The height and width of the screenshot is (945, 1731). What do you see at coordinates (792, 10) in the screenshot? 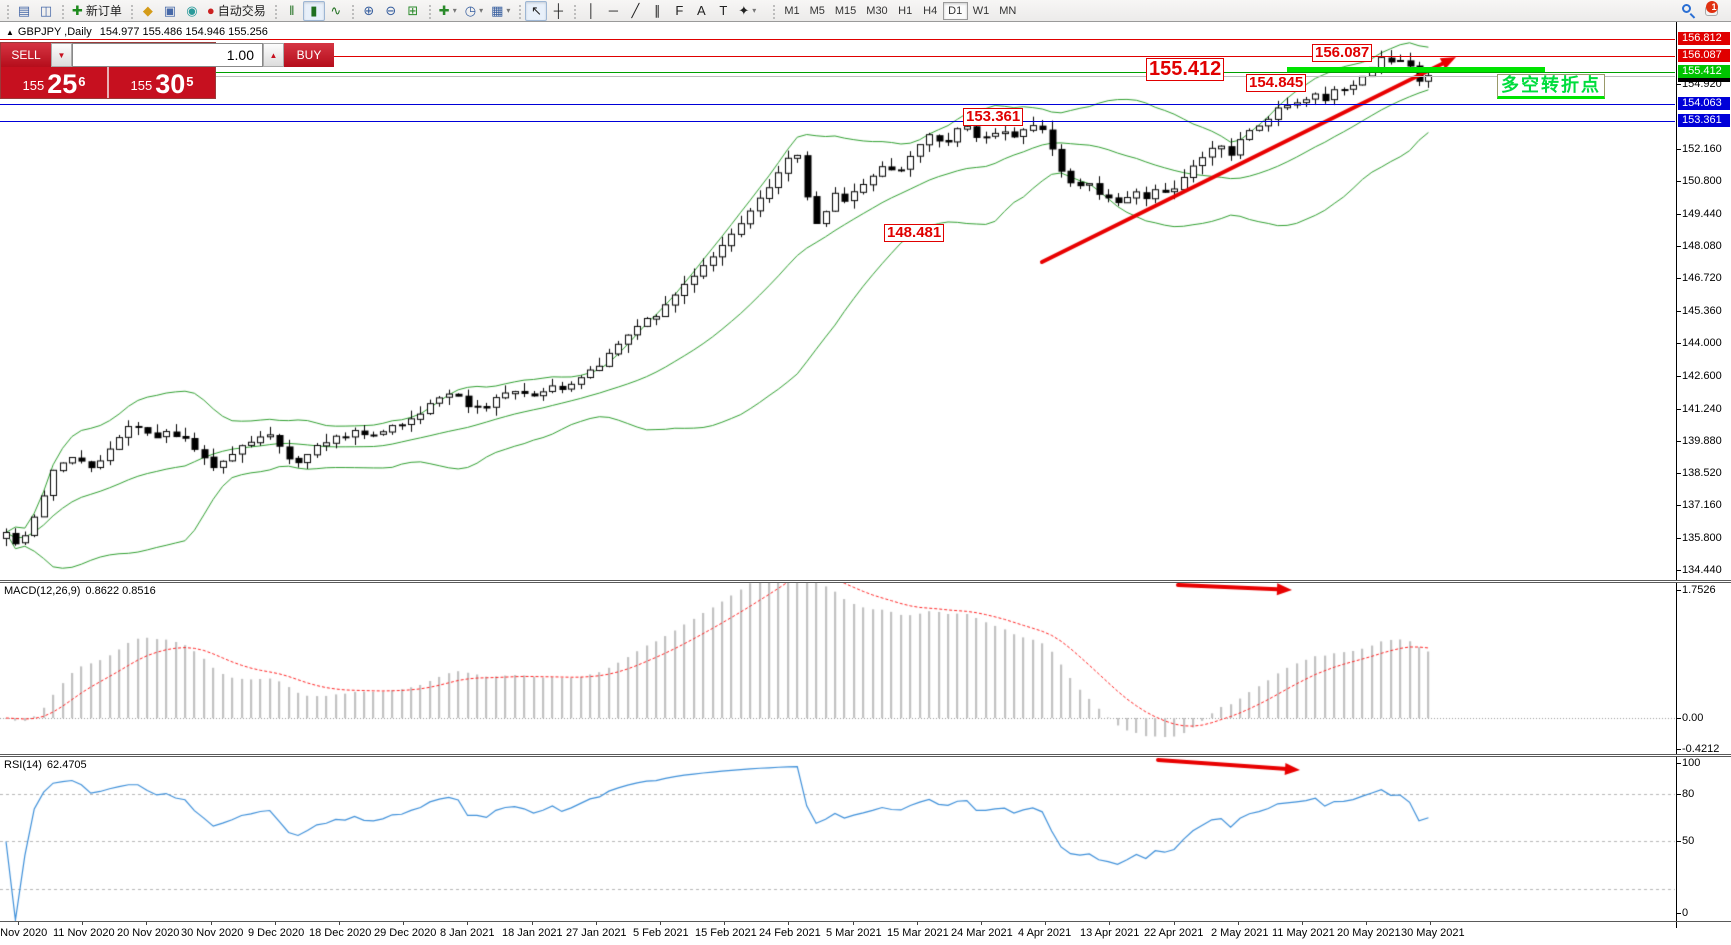
I see `timeframe-m1-button: M1` at bounding box center [792, 10].